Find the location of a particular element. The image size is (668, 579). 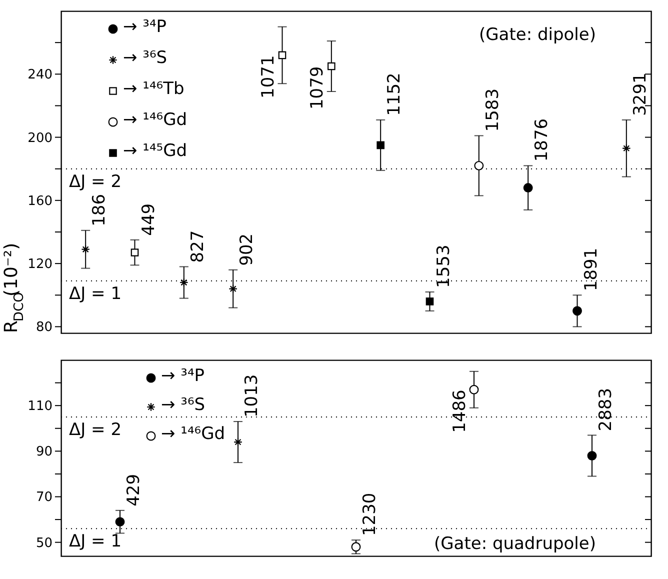

annotation: (Gate: quadrupole) is located at coordinates (515, 544).